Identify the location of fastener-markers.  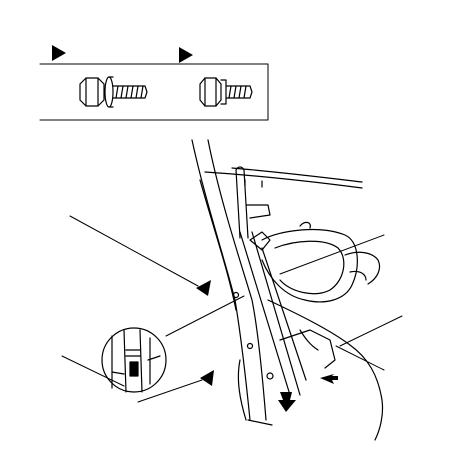
(205, 333).